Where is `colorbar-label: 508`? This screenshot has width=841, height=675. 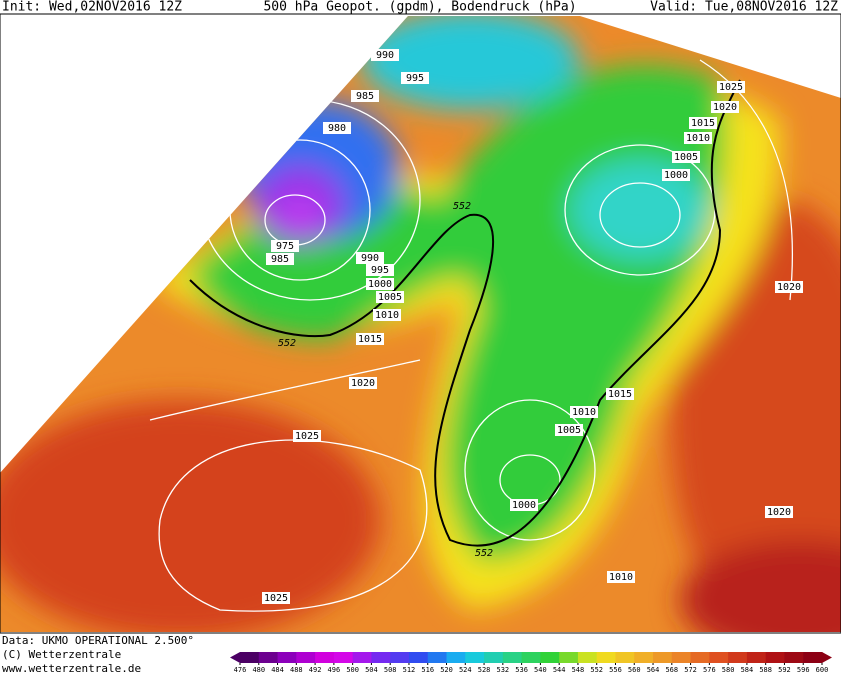 colorbar-label: 508 is located at coordinates (390, 670).